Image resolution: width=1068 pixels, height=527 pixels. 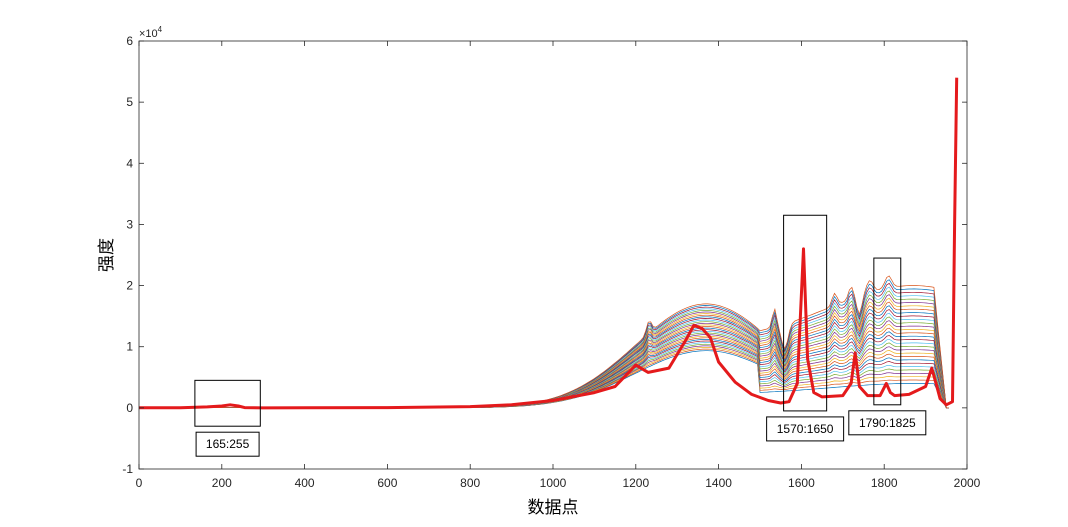 I want to click on x-tick-label: 200, so click(x=222, y=483).